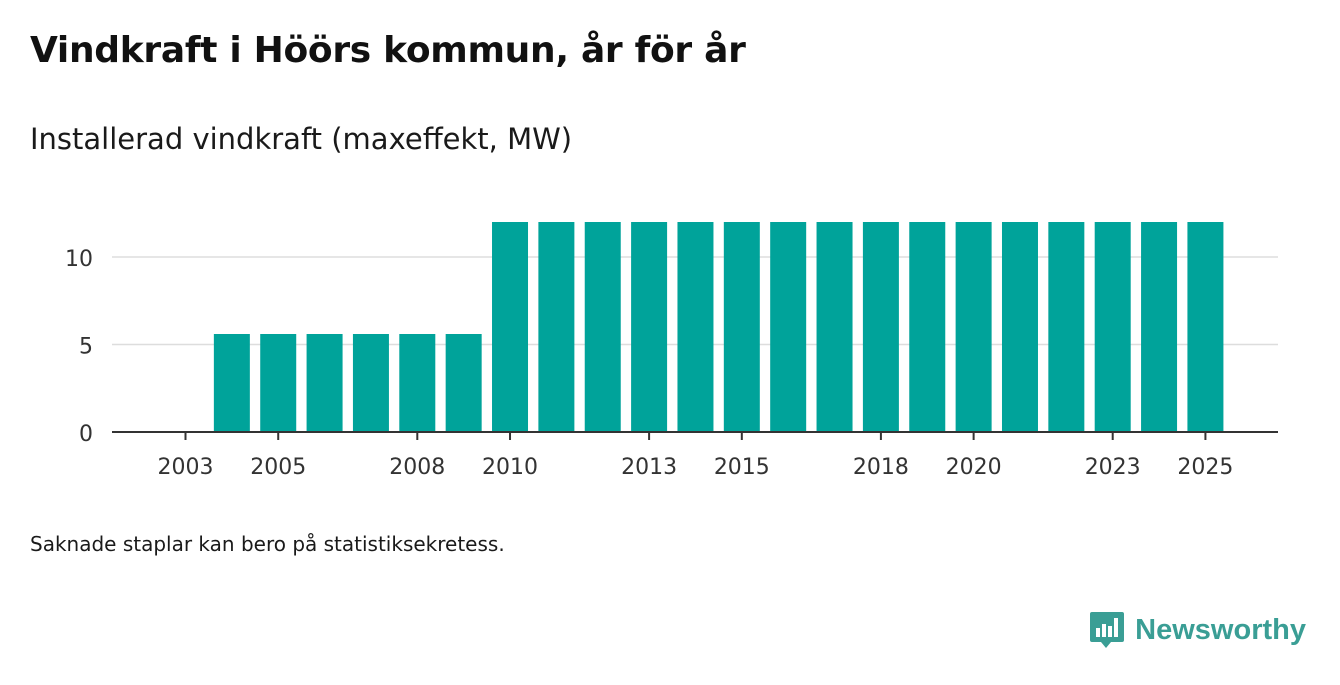  What do you see at coordinates (324, 383) in the screenshot?
I see `bar-2006` at bounding box center [324, 383].